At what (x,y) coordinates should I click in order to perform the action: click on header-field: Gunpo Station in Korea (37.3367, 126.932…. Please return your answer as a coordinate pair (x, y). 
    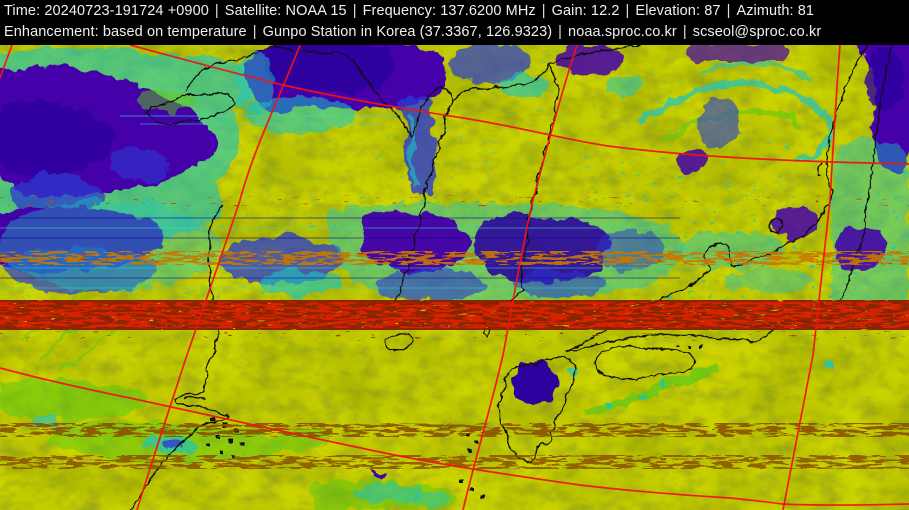
    Looking at the image, I should click on (407, 32).